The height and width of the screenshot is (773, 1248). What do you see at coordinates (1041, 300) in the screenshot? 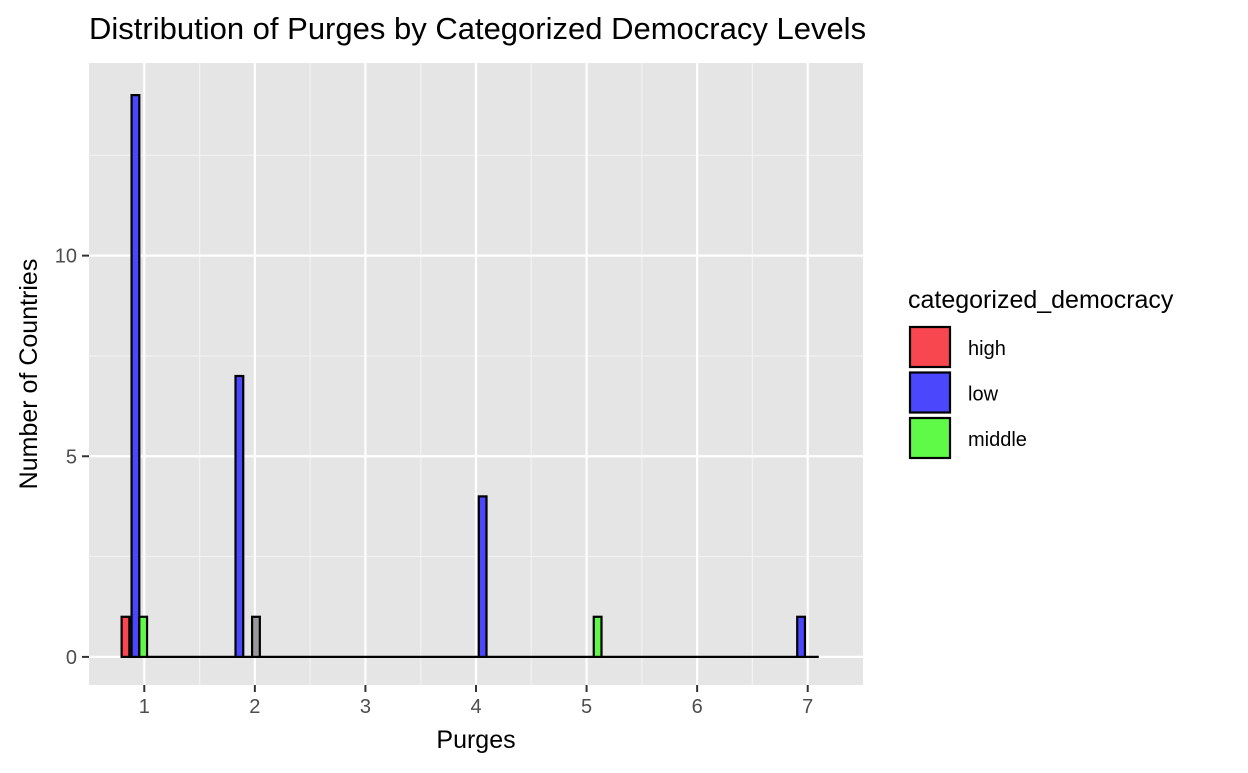
I see `legend-title: categorized_democracy` at bounding box center [1041, 300].